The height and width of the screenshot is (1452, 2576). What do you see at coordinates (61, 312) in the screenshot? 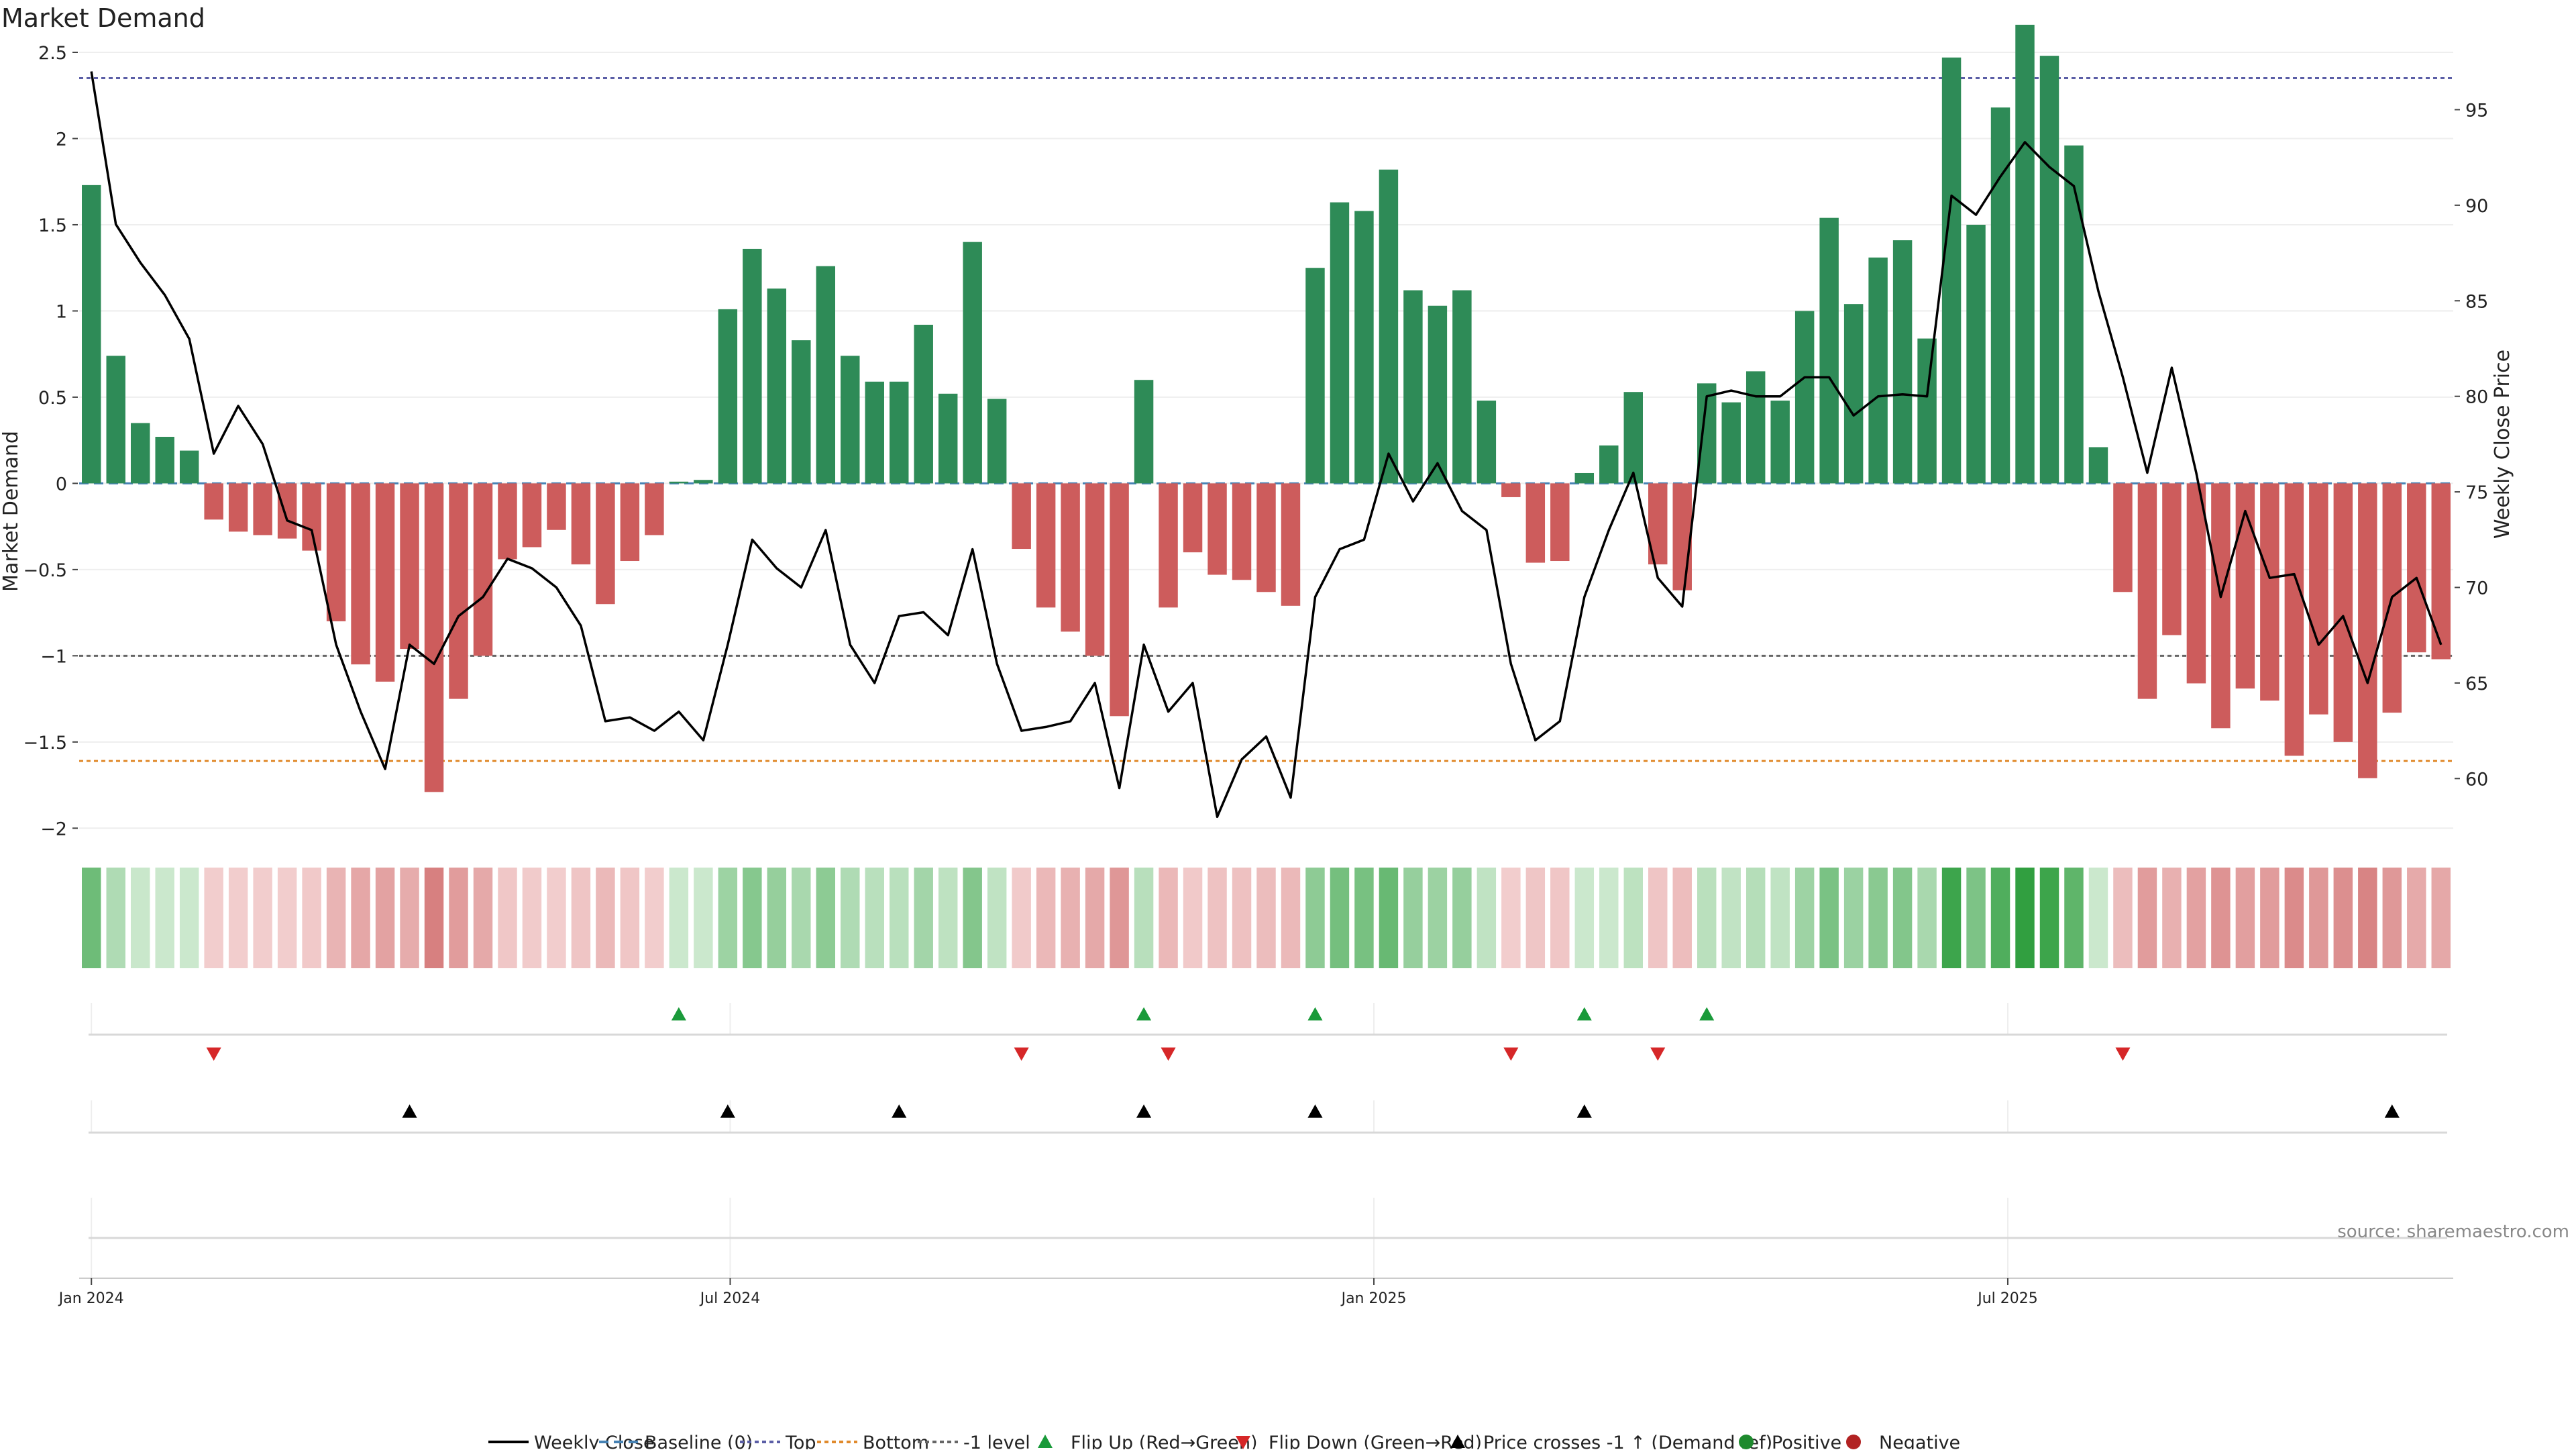
I see `y-tick-label: 1` at bounding box center [61, 312].